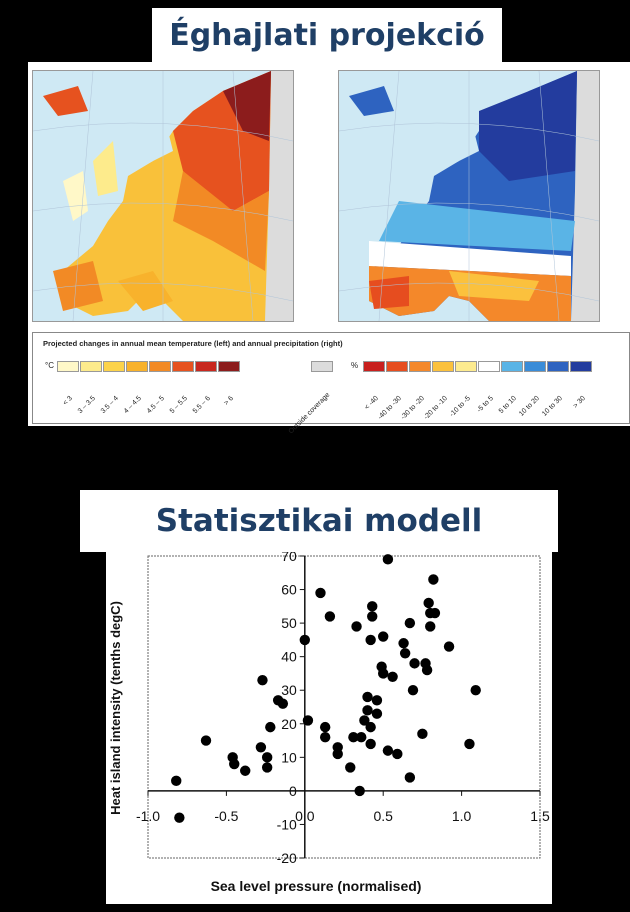  Describe the element at coordinates (287, 858) in the screenshot. I see `y-tick-label: -20` at that location.